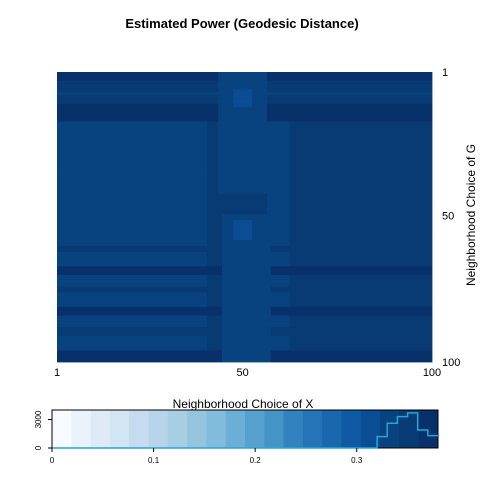  I want to click on x-axis-label: Neighborhood Choice of X, so click(243, 404).